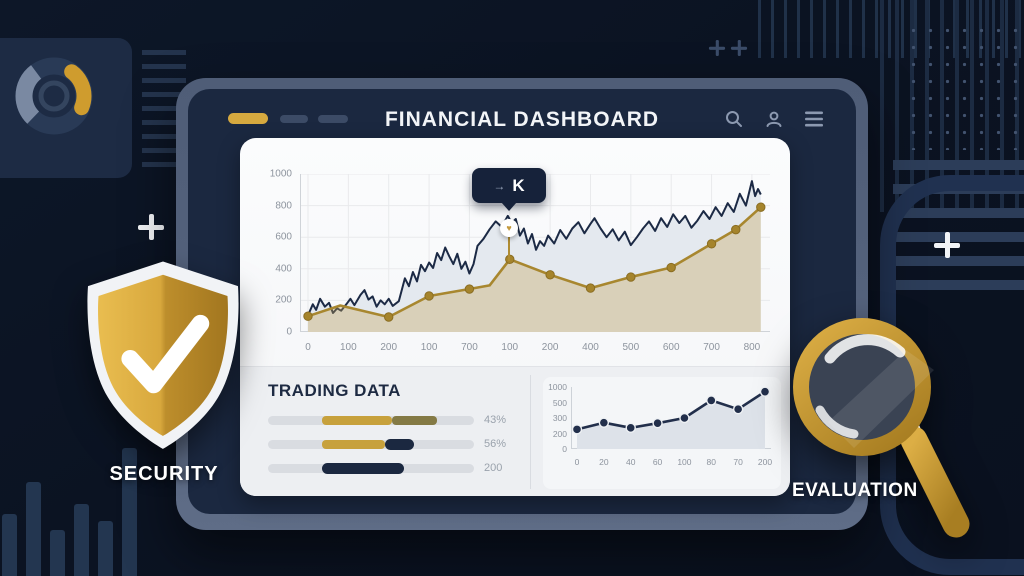 This screenshot has height=576, width=1024. What do you see at coordinates (499, 185) in the screenshot?
I see `tooltip-arrow-icon: →` at bounding box center [499, 185].